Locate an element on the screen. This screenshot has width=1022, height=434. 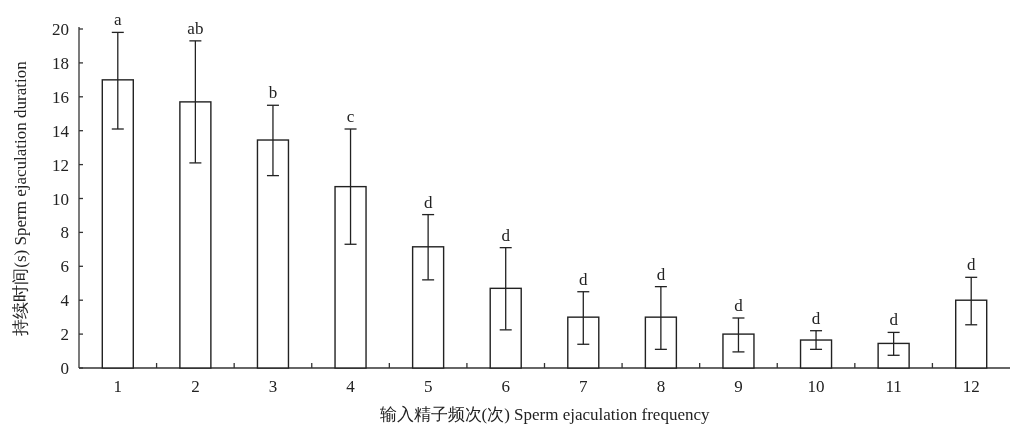
x-axis-title: 输入精子频次(次) Sperm ejaculation frequency is located at coordinates (544, 414).